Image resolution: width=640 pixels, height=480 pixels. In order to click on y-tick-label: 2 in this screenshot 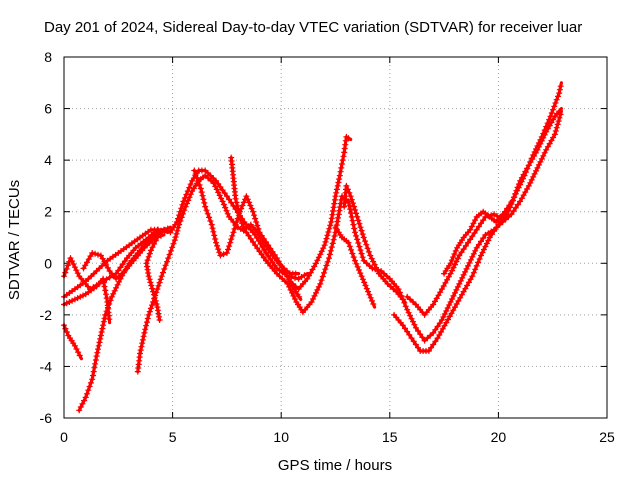, I will do `click(48, 212)`.